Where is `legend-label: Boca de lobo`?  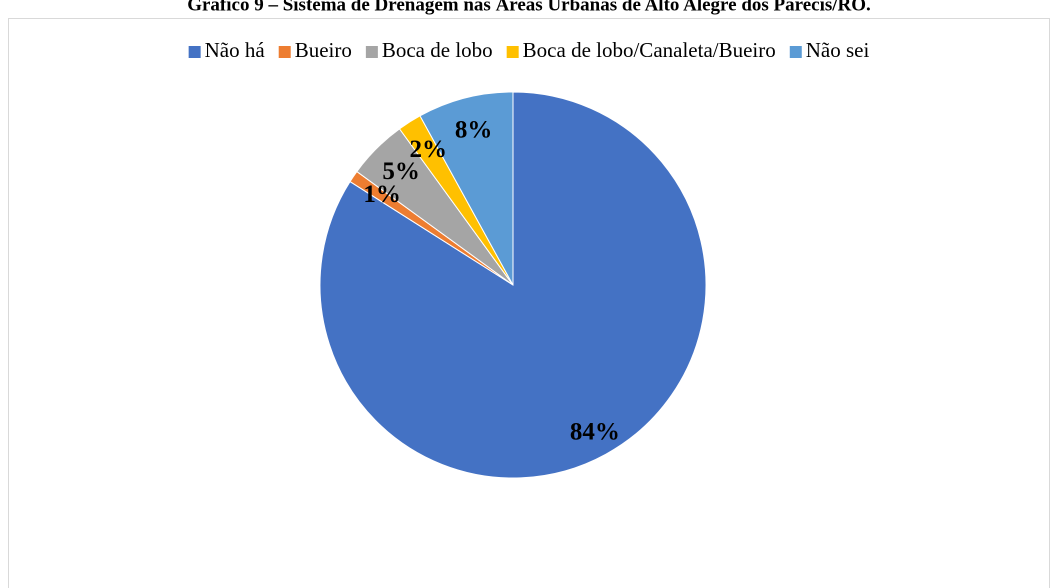 legend-label: Boca de lobo is located at coordinates (437, 50).